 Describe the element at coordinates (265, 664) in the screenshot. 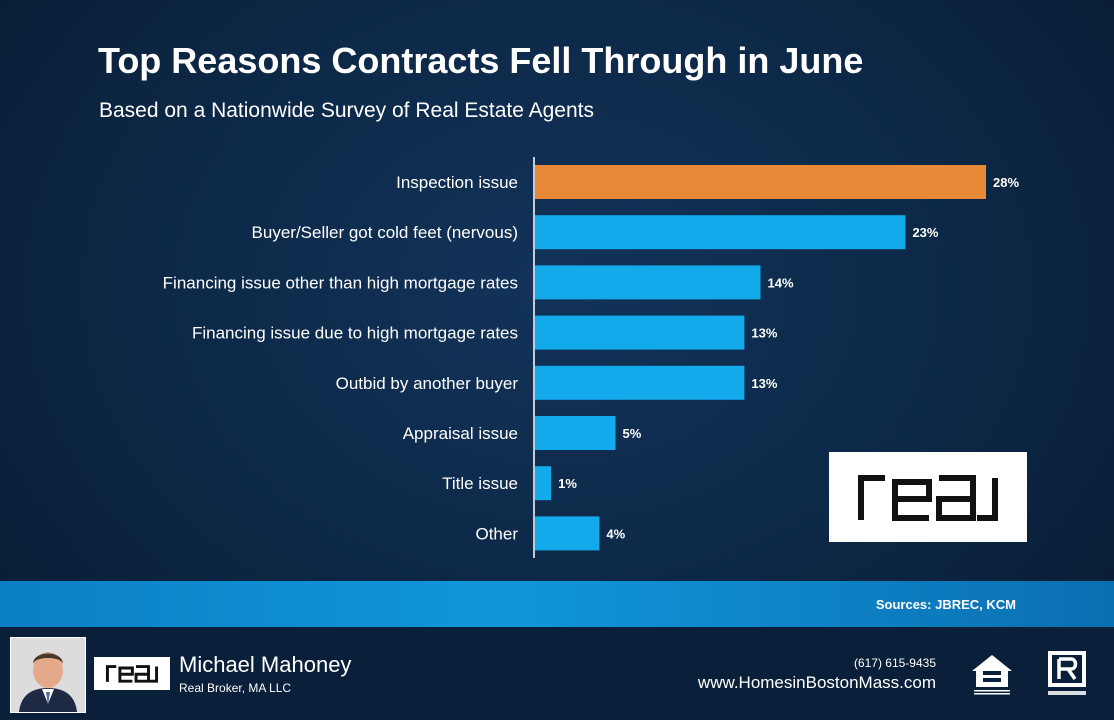

I see `agent-name: Michael Mahoney` at that location.